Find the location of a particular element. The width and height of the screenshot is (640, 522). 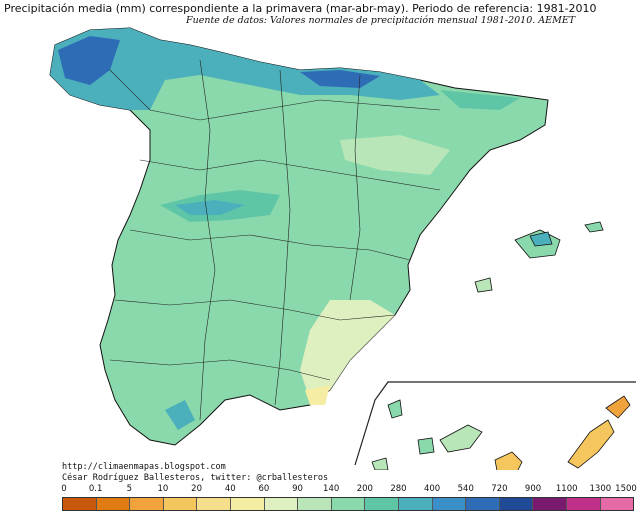

wet-north-region is located at coordinates (245, 69).